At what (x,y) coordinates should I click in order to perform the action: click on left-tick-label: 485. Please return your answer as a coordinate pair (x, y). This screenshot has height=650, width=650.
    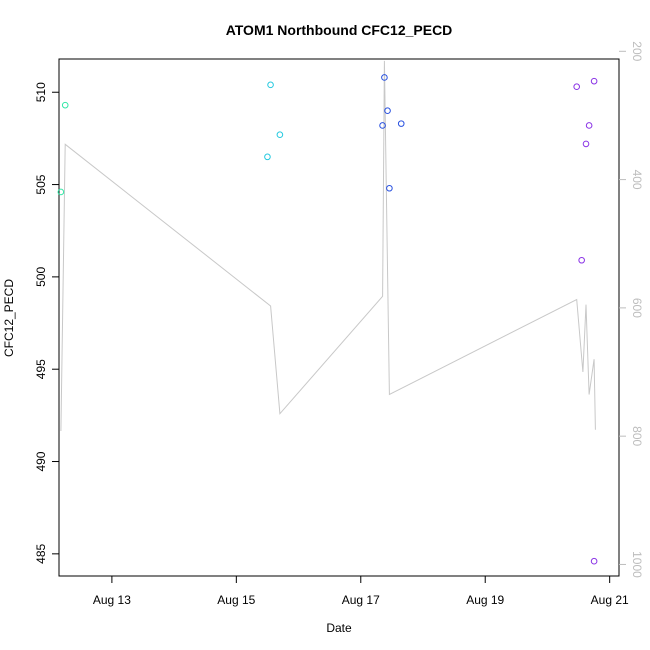
    Looking at the image, I should click on (41, 554).